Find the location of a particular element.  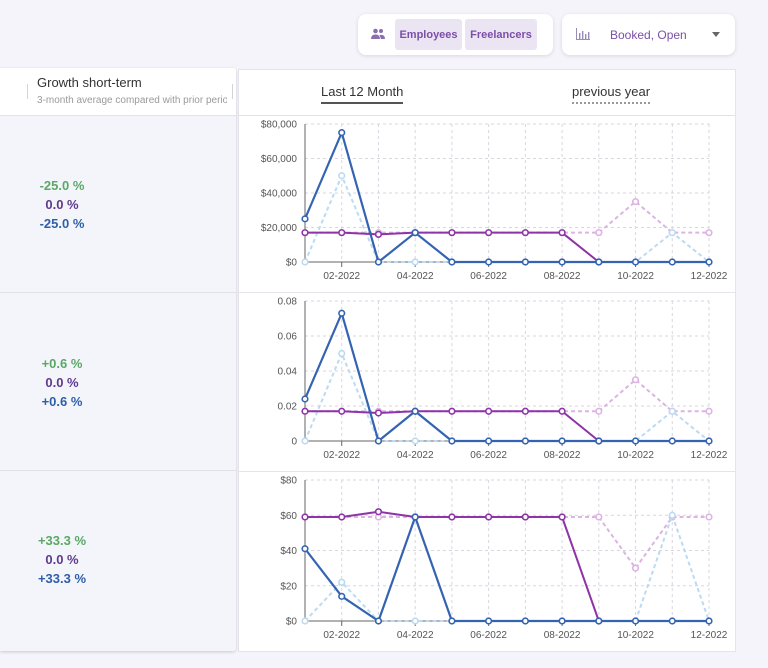

x-tick-label: 02-2022 is located at coordinates (341, 635).